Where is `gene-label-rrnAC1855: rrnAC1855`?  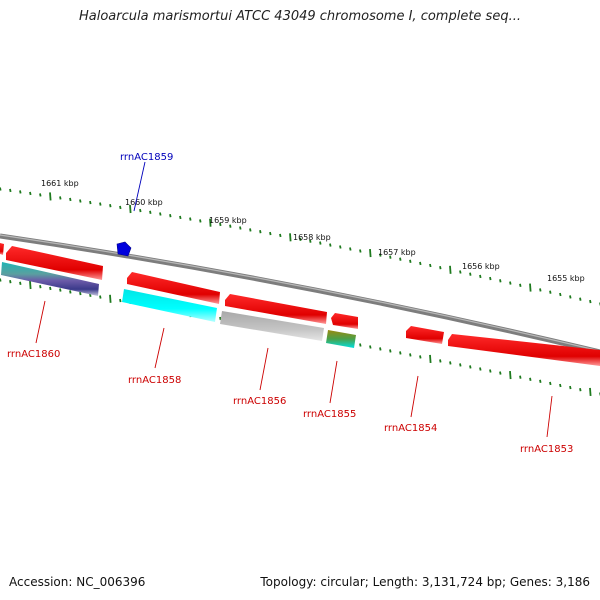
gene-label-rrnAC1855: rrnAC1855 is located at coordinates (329, 414).